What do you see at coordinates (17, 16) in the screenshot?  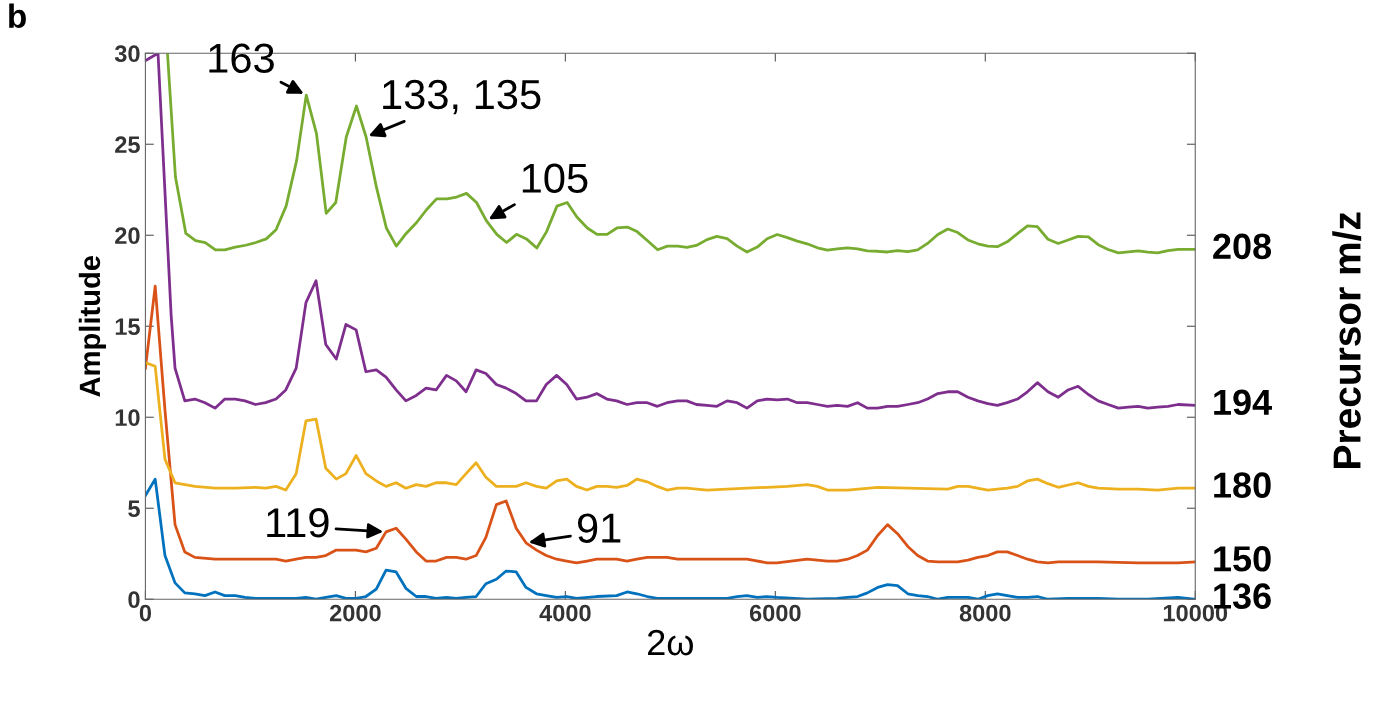 I see `text: b` at bounding box center [17, 16].